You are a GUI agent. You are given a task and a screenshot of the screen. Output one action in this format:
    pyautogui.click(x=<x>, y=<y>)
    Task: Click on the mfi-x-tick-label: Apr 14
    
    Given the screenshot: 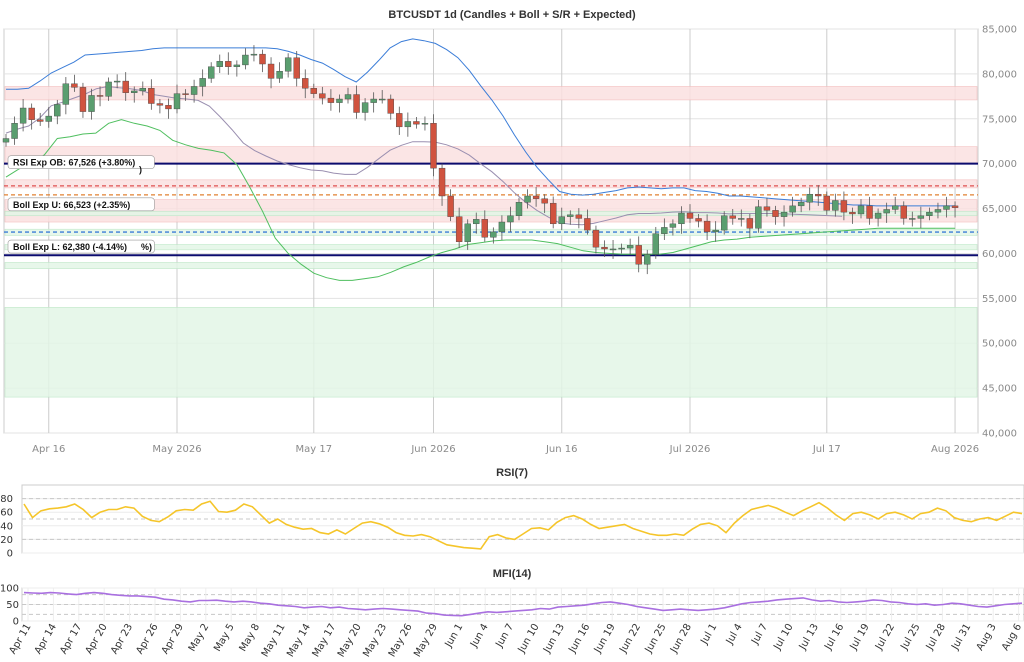 What is the action you would take?
    pyautogui.click(x=46, y=639)
    